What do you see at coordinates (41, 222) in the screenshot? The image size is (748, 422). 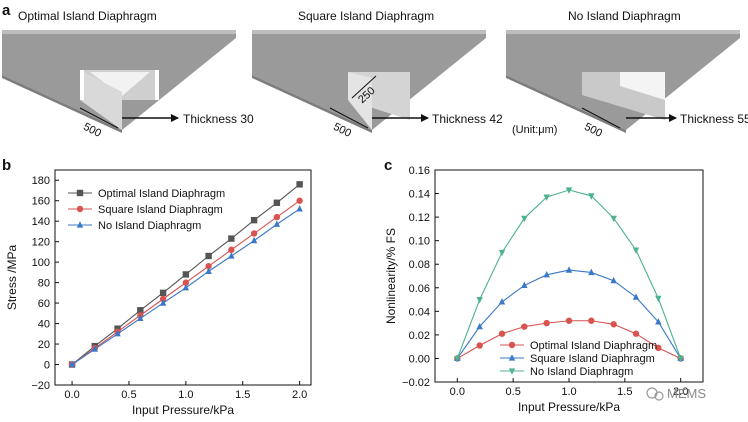 I see `y-tick-label: 140` at bounding box center [41, 222].